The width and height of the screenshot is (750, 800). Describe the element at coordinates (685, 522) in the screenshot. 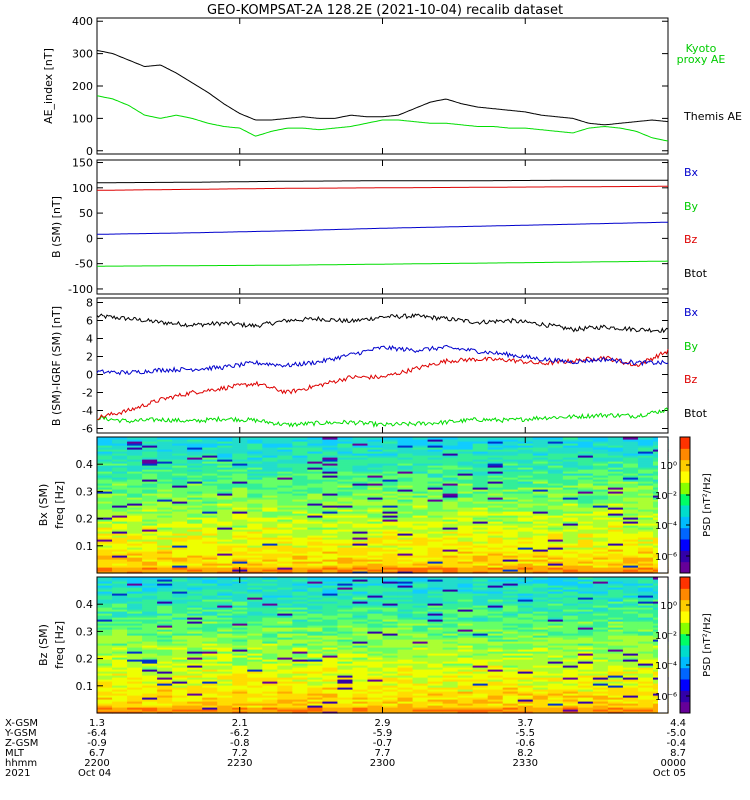

I see `bx-spec-colorbar-step` at that location.